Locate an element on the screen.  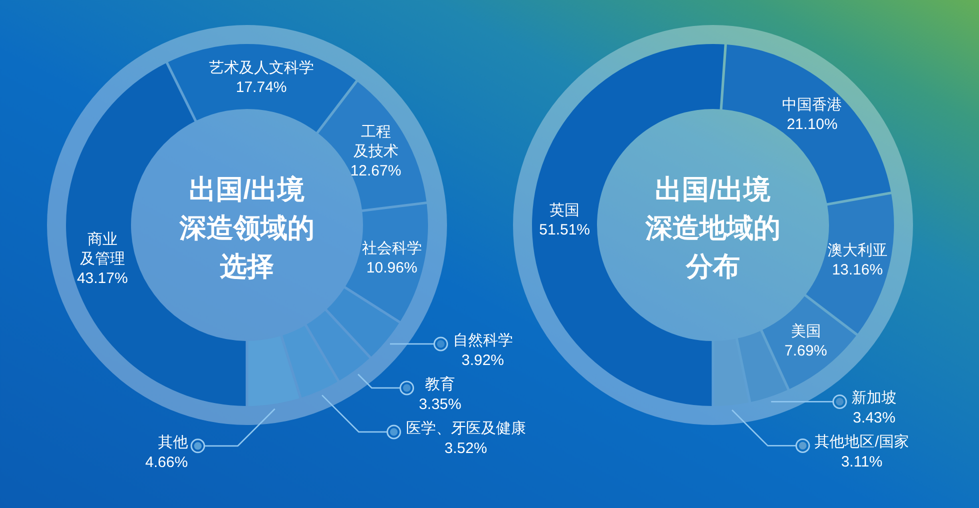
slice-label: 商业及管理 is located at coordinates (102, 249).